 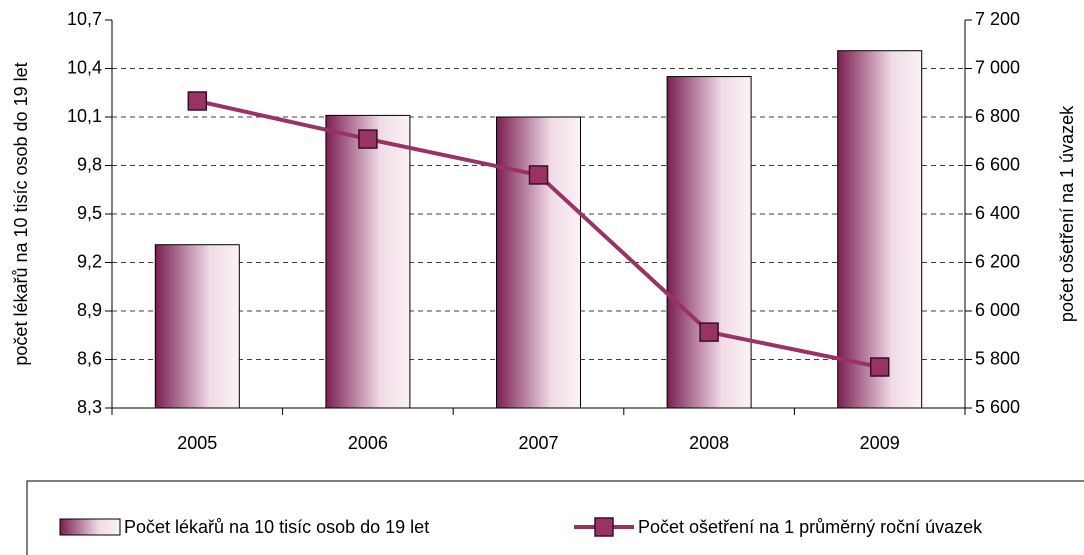 What do you see at coordinates (89, 310) in the screenshot?
I see `y-tick-label: 8,9` at bounding box center [89, 310].